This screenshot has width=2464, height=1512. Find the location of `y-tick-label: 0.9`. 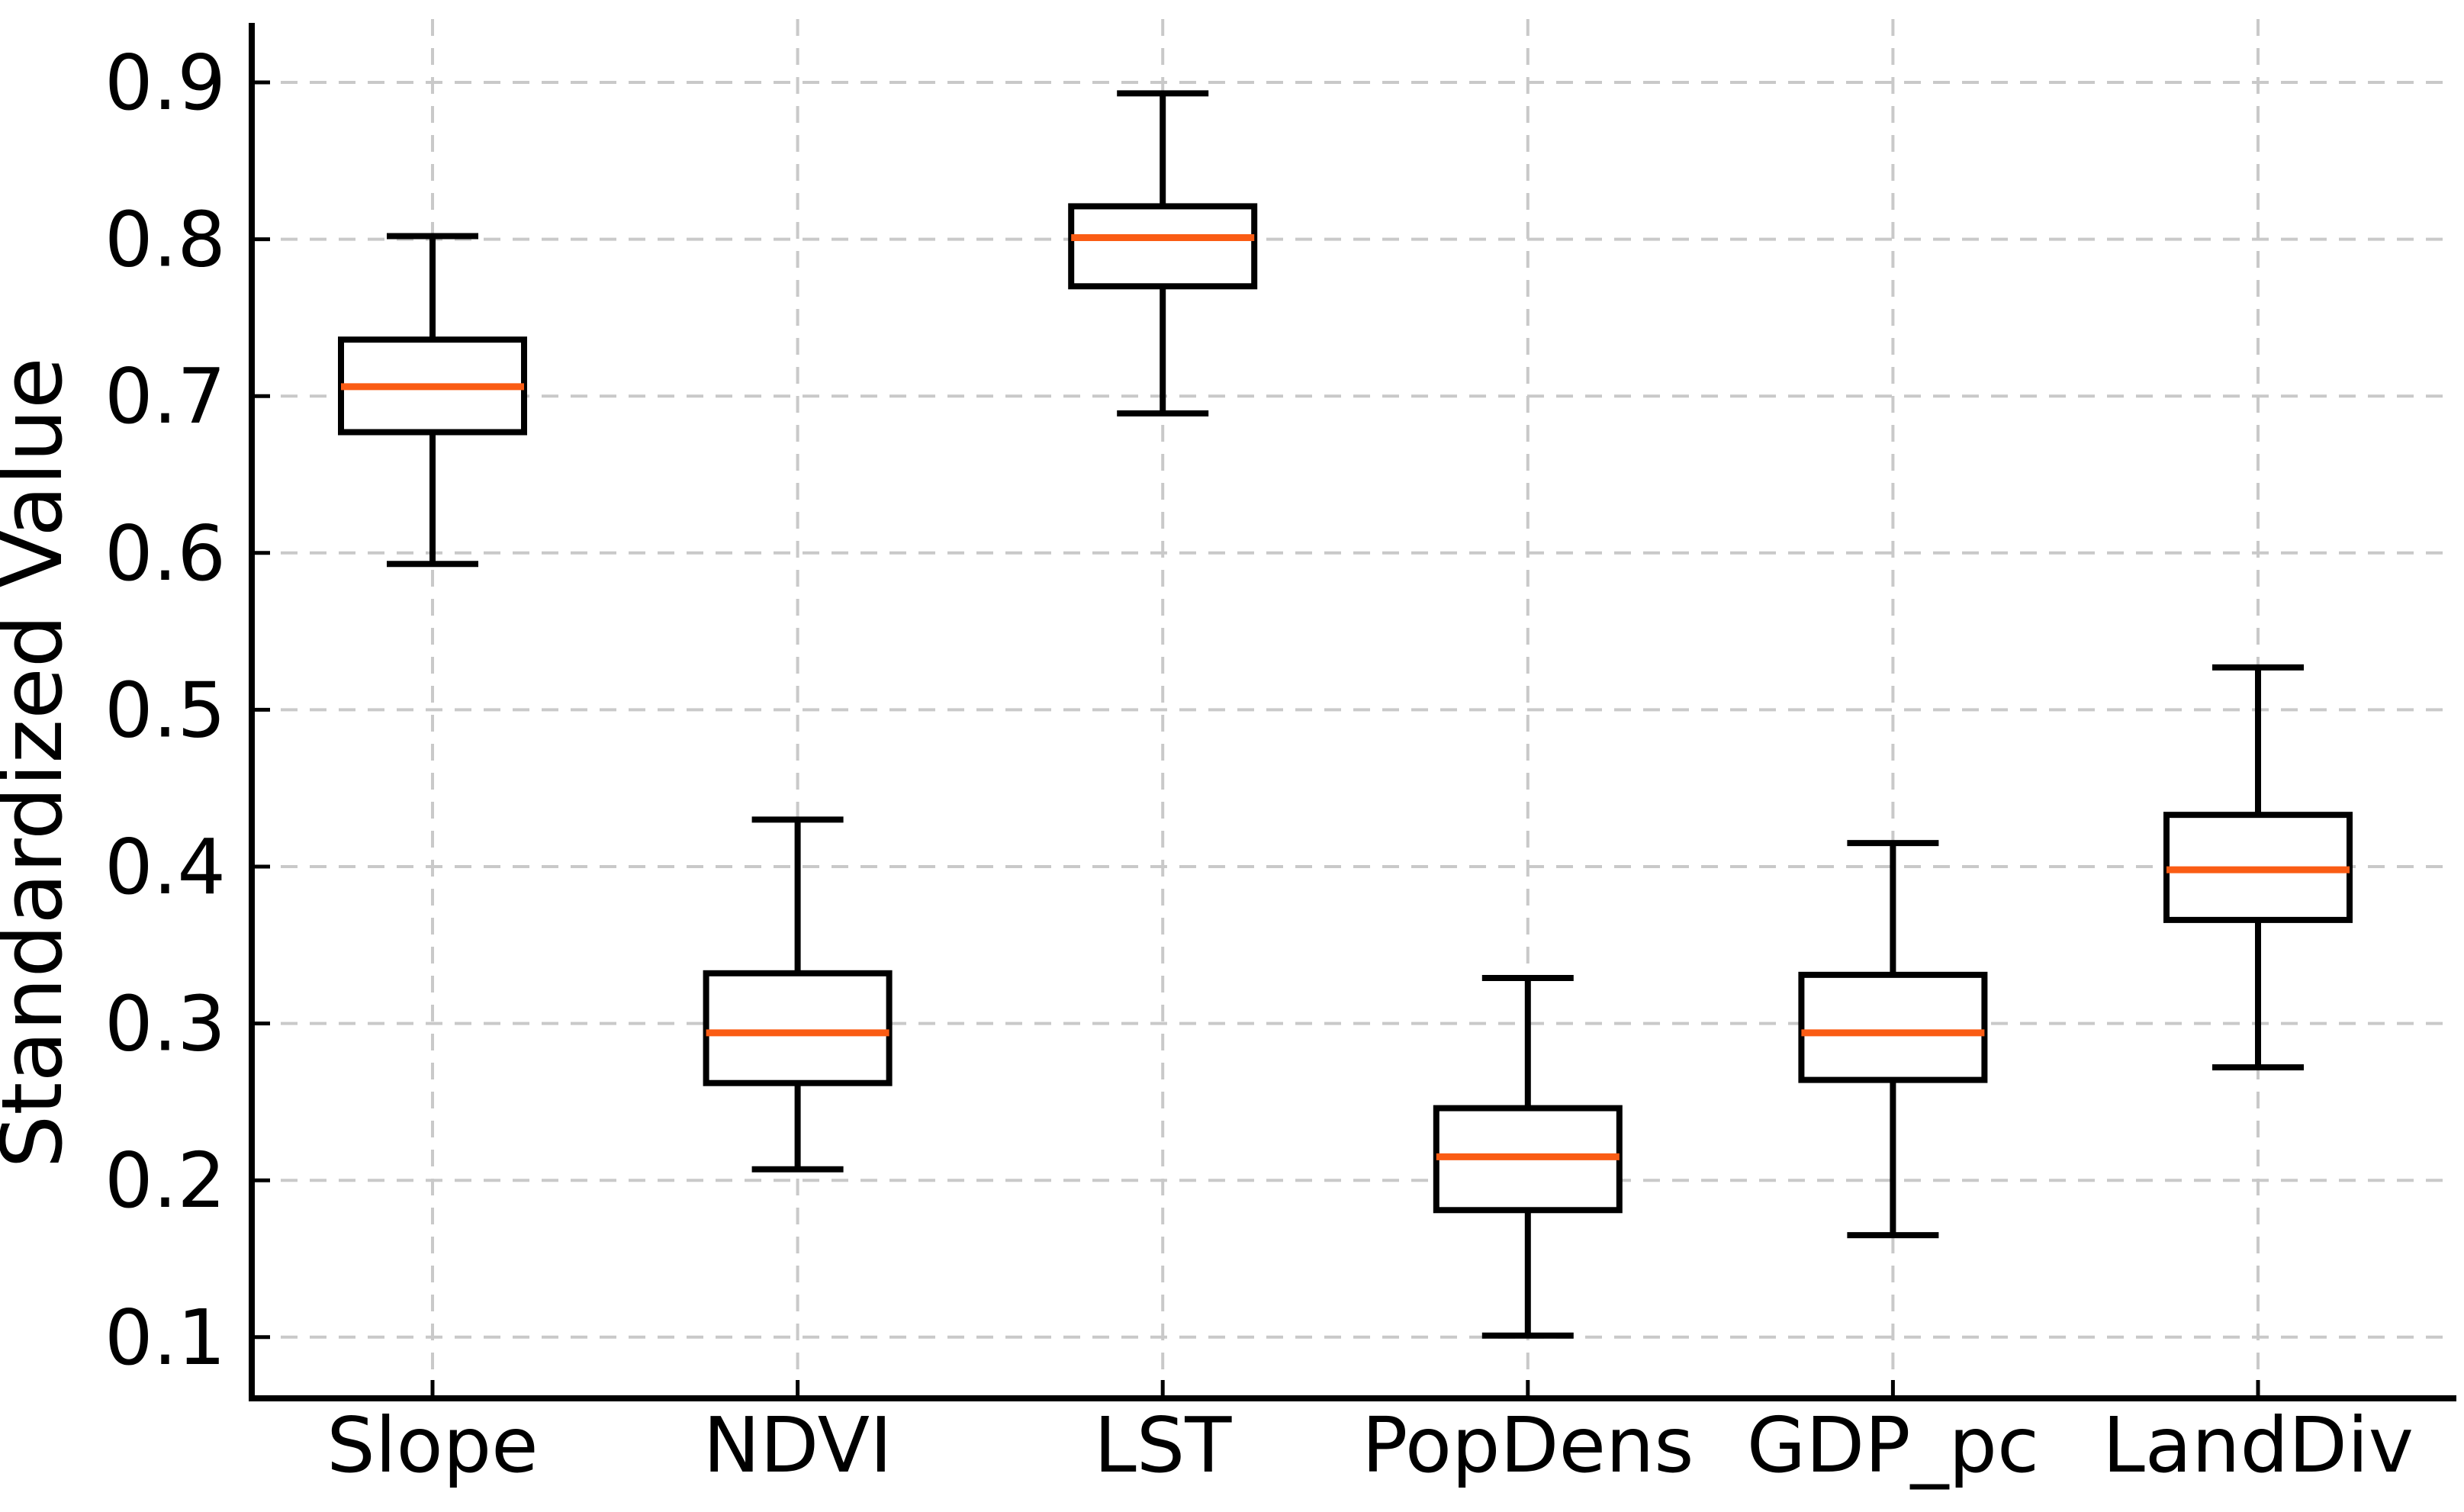

y-tick-label: 0.9 is located at coordinates (165, 83).